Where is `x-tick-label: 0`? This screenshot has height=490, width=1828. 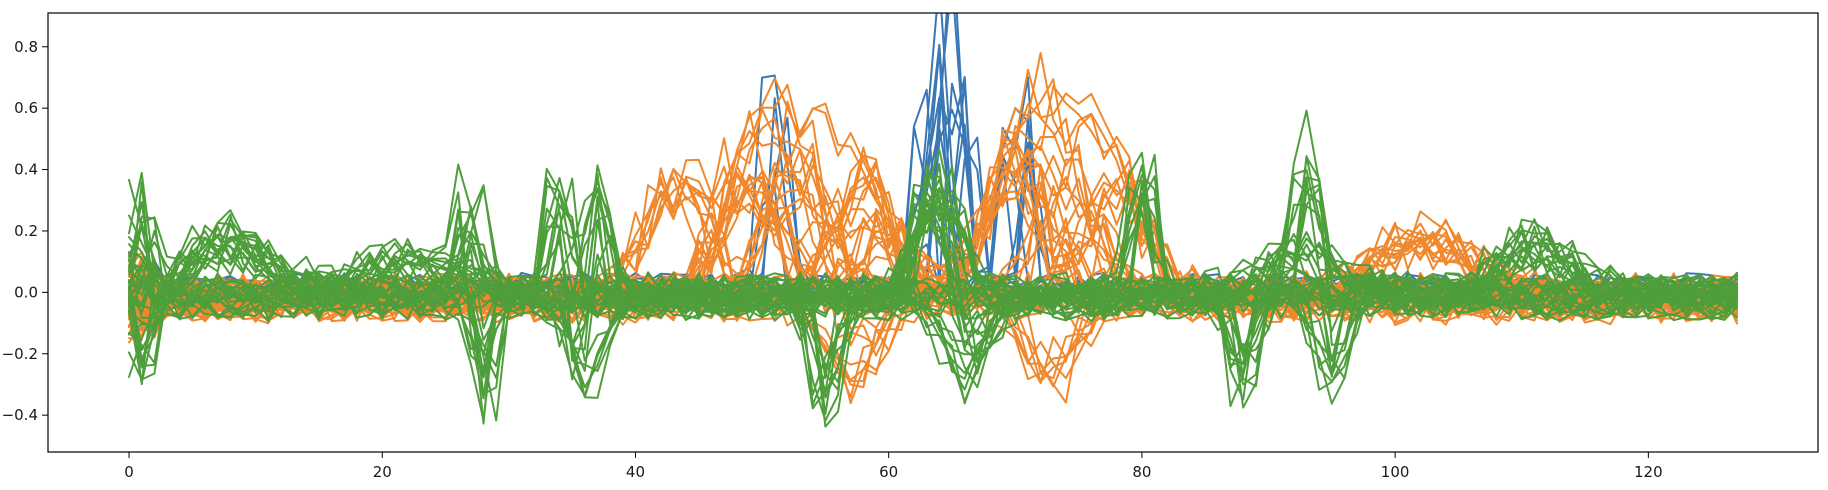 x-tick-label: 0 is located at coordinates (129, 472).